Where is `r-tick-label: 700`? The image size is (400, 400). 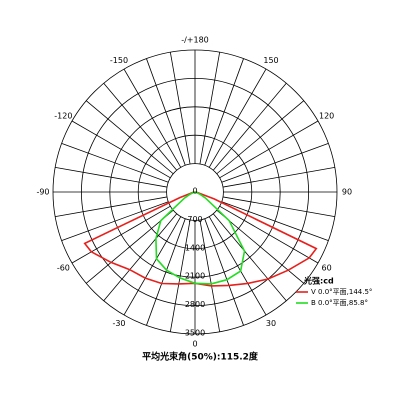 r-tick-label: 700 is located at coordinates (194, 219).